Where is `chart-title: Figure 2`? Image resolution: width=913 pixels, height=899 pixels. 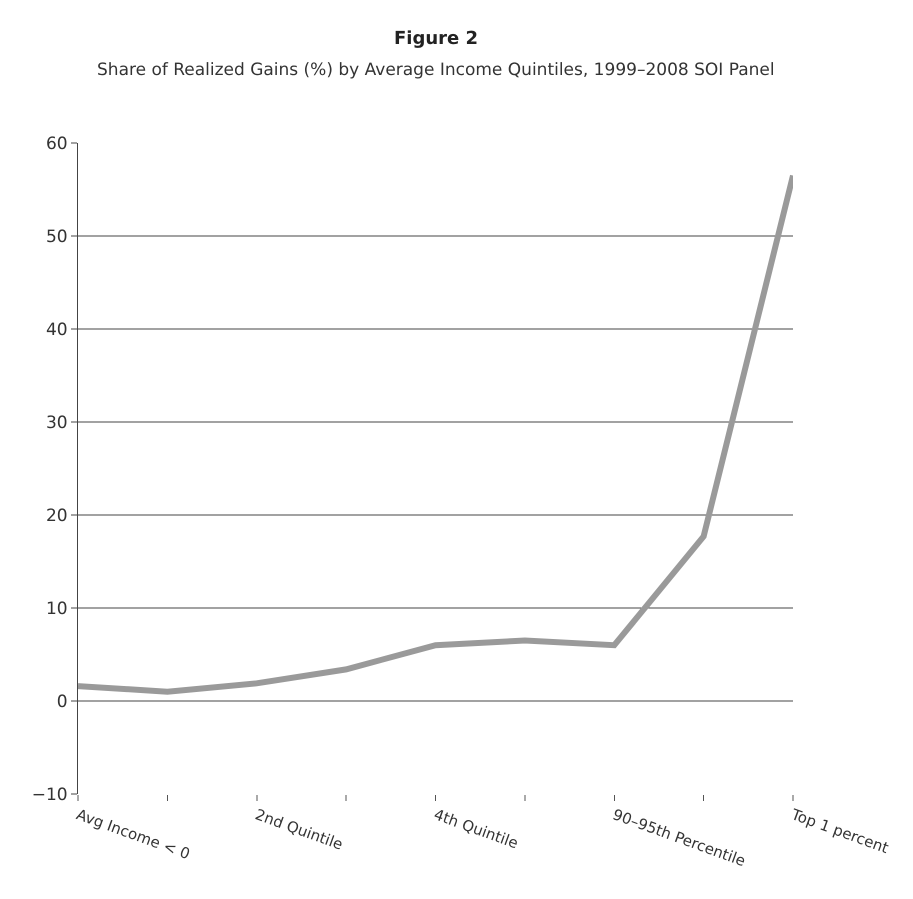
chart-title: Figure 2 is located at coordinates (436, 38).